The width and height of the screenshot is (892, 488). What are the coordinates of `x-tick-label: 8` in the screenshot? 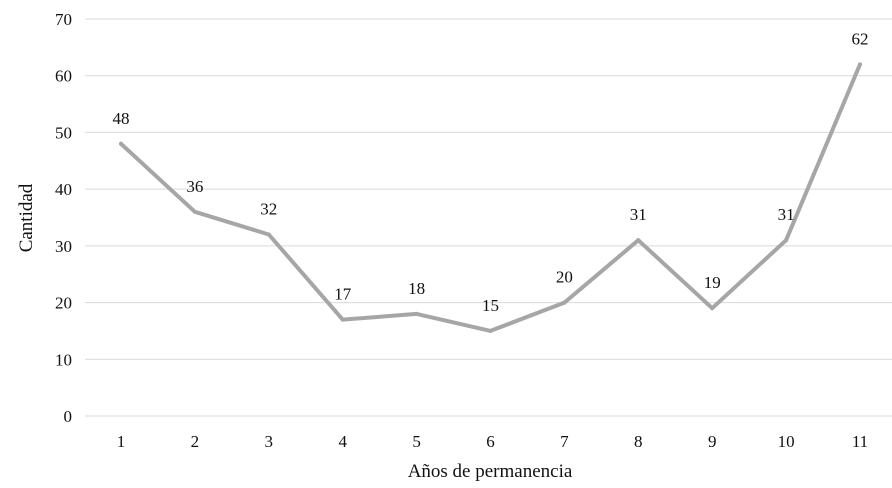 It's located at (638, 441).